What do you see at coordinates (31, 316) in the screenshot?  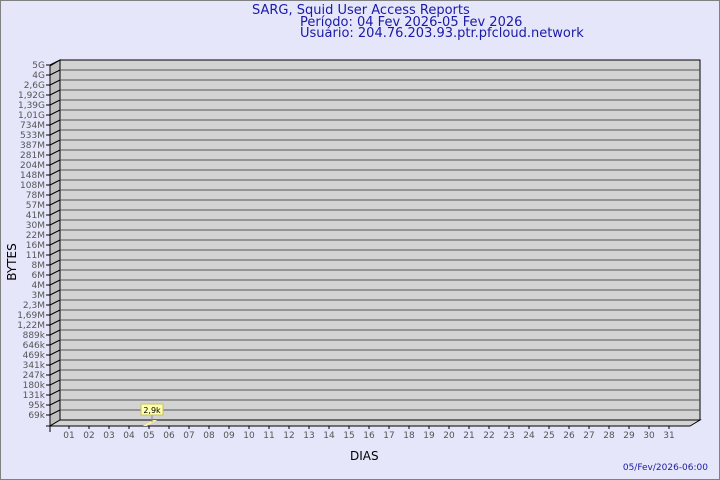 I see `y-tick-label: 1,69M` at bounding box center [31, 316].